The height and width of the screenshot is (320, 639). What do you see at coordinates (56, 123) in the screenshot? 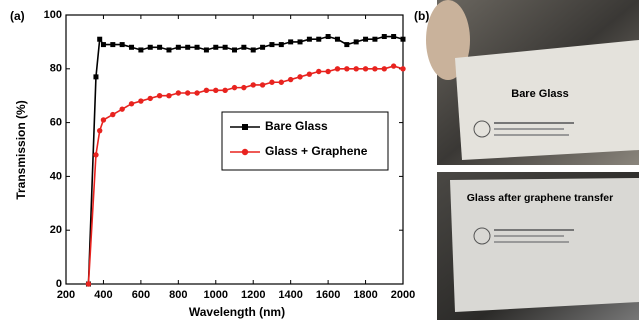
I see `y-tick-label: 60` at bounding box center [56, 123].